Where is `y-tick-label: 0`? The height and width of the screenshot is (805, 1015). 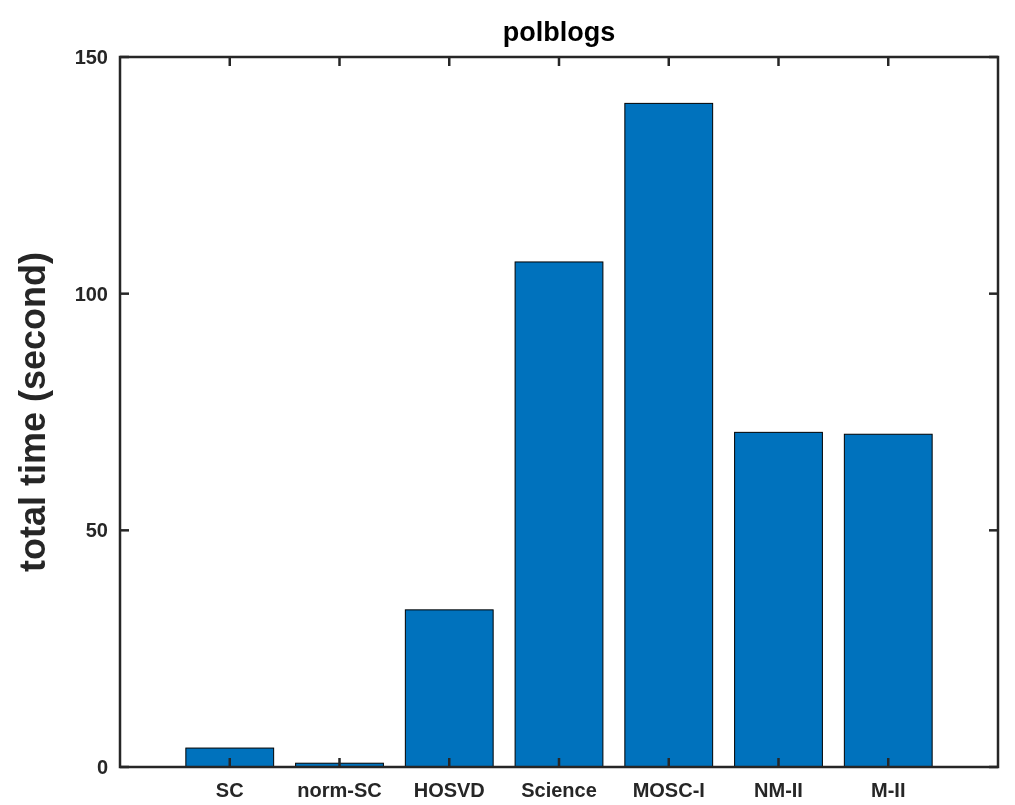 y-tick-label: 0 is located at coordinates (102, 767).